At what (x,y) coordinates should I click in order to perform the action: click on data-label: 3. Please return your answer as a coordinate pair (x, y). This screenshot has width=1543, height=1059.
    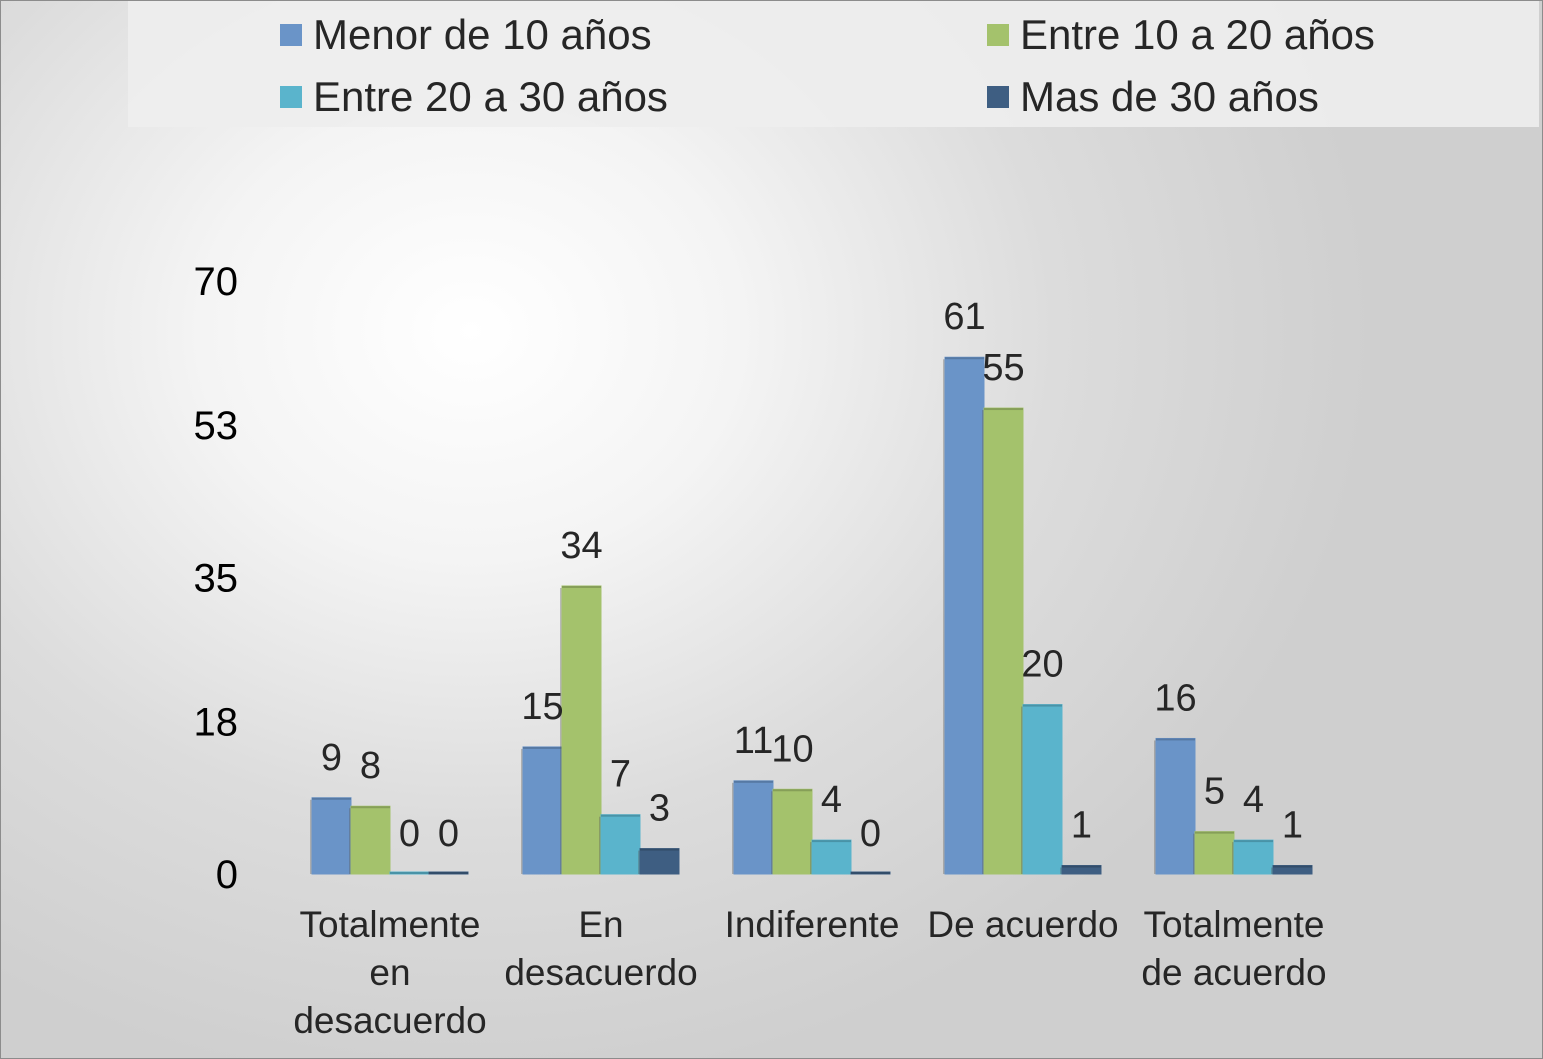
    Looking at the image, I should click on (659, 809).